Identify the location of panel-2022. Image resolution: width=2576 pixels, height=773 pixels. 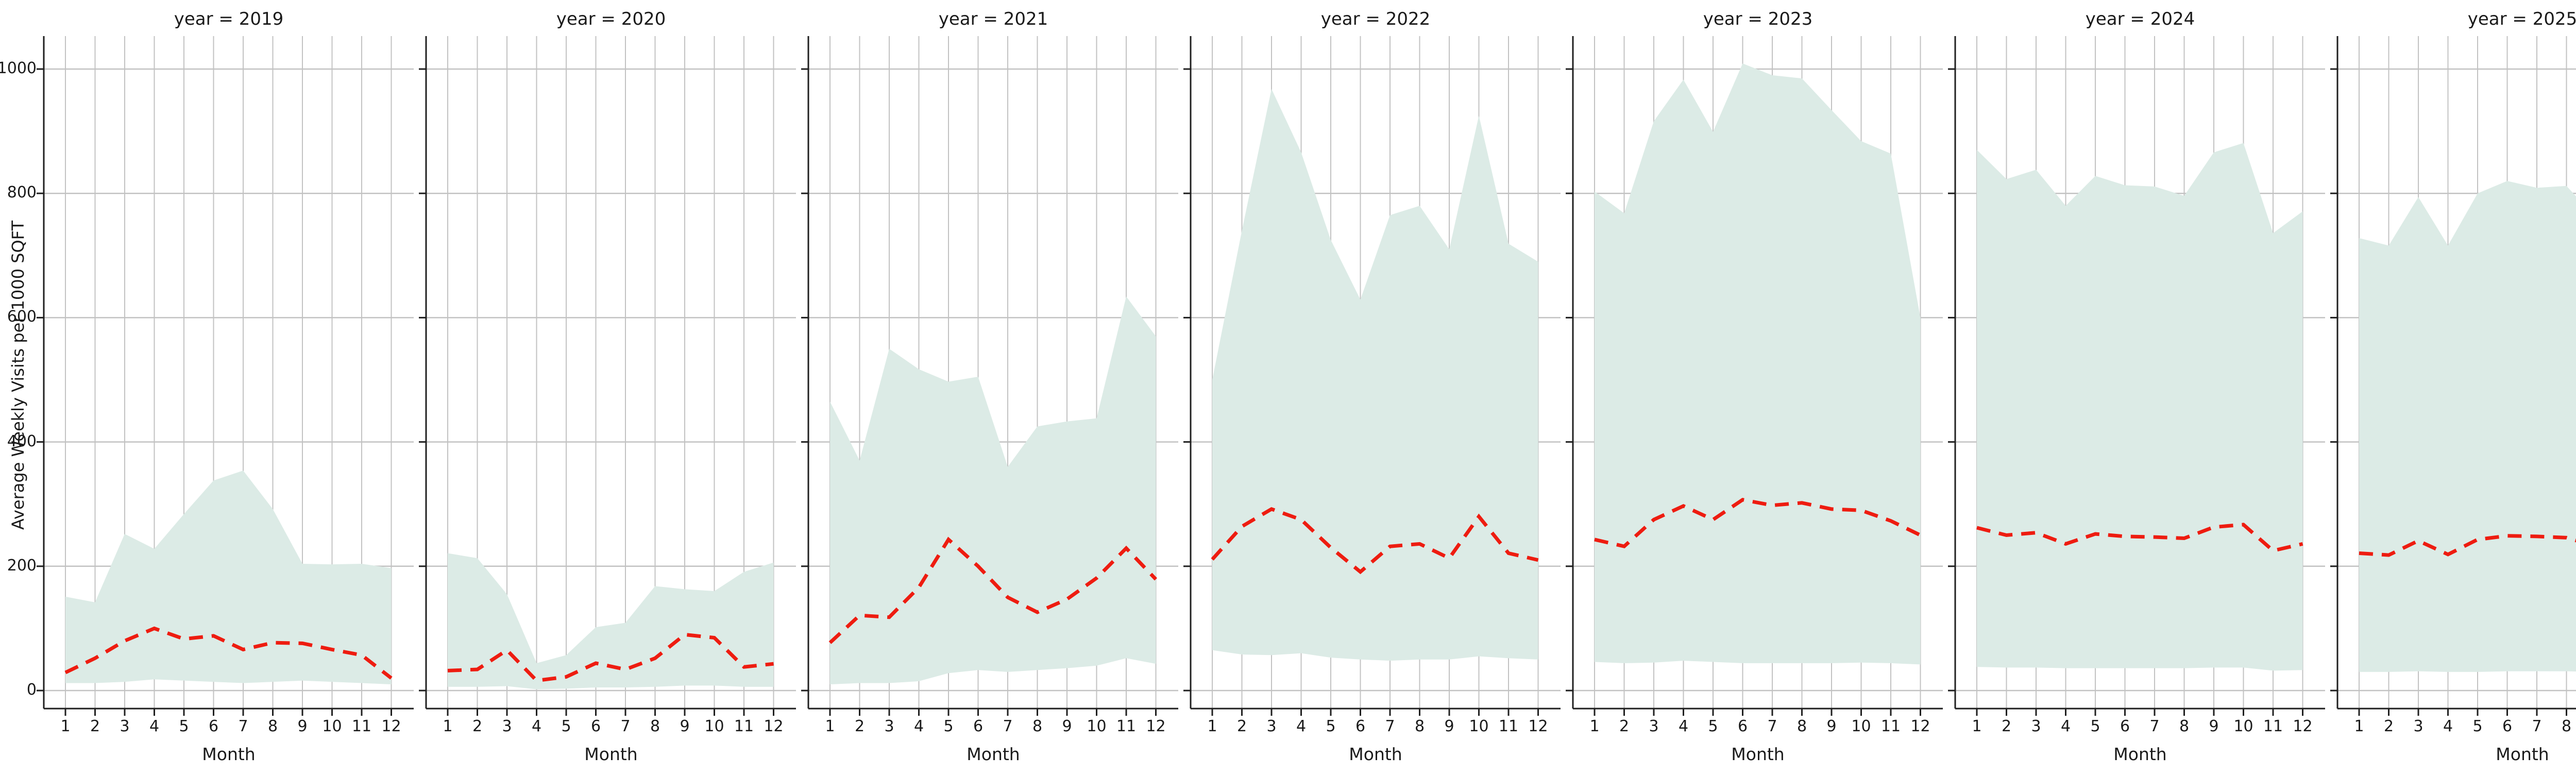
(1372, 376).